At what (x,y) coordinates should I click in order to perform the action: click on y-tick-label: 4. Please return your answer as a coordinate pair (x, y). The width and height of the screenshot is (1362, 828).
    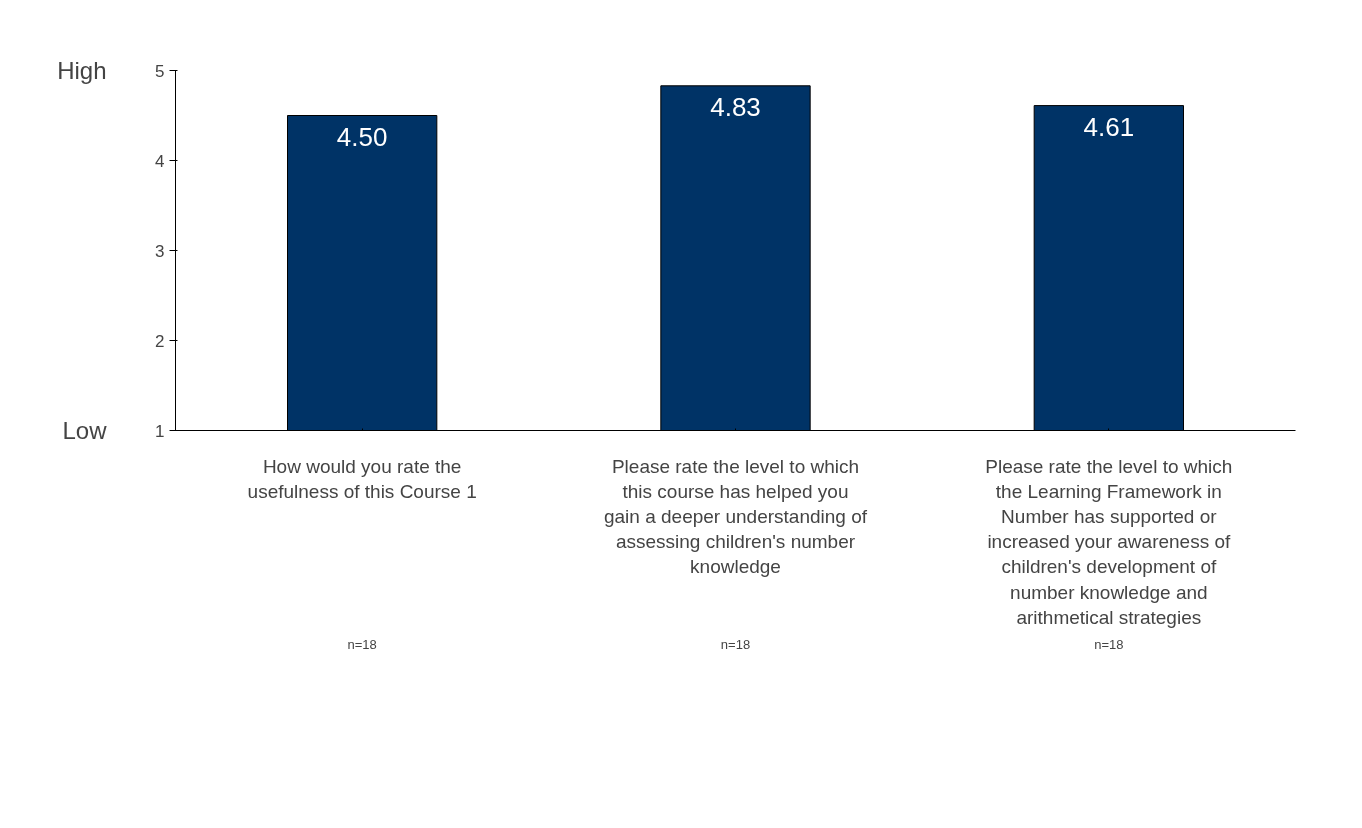
    Looking at the image, I should click on (160, 161).